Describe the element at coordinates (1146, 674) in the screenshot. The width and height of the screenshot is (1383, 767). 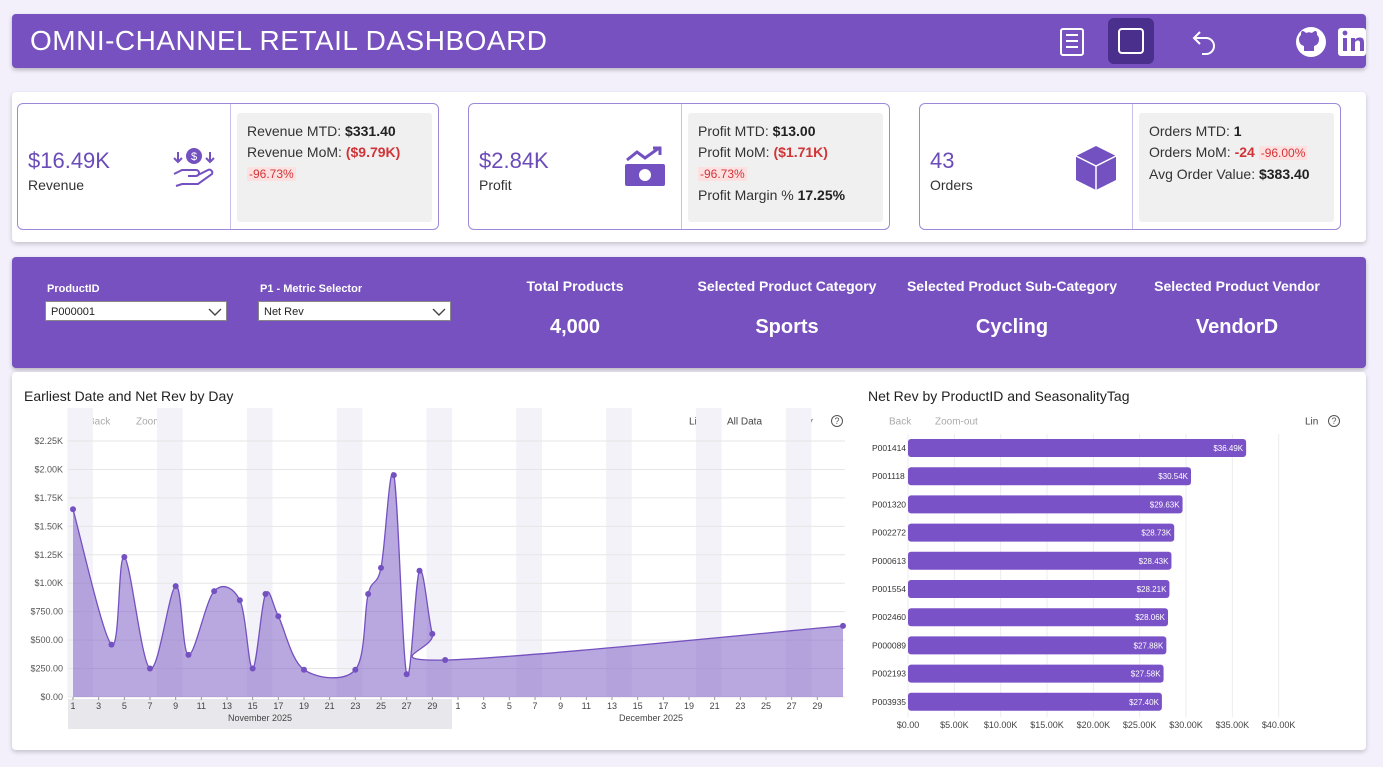
I see `value-label: $27.58K` at that location.